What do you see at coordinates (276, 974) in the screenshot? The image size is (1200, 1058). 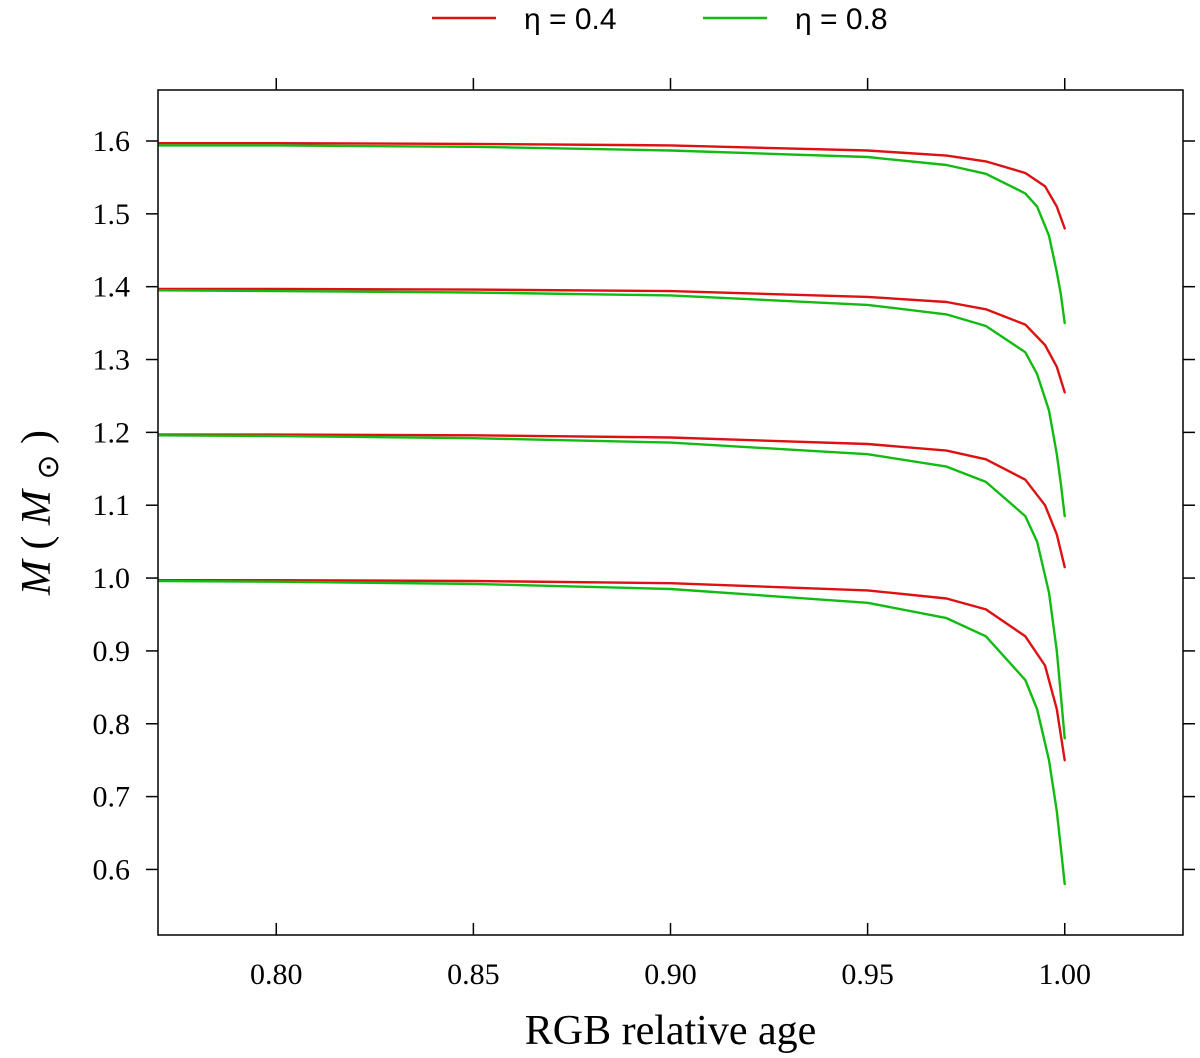 I see `x-tick-label: 0.80` at bounding box center [276, 974].